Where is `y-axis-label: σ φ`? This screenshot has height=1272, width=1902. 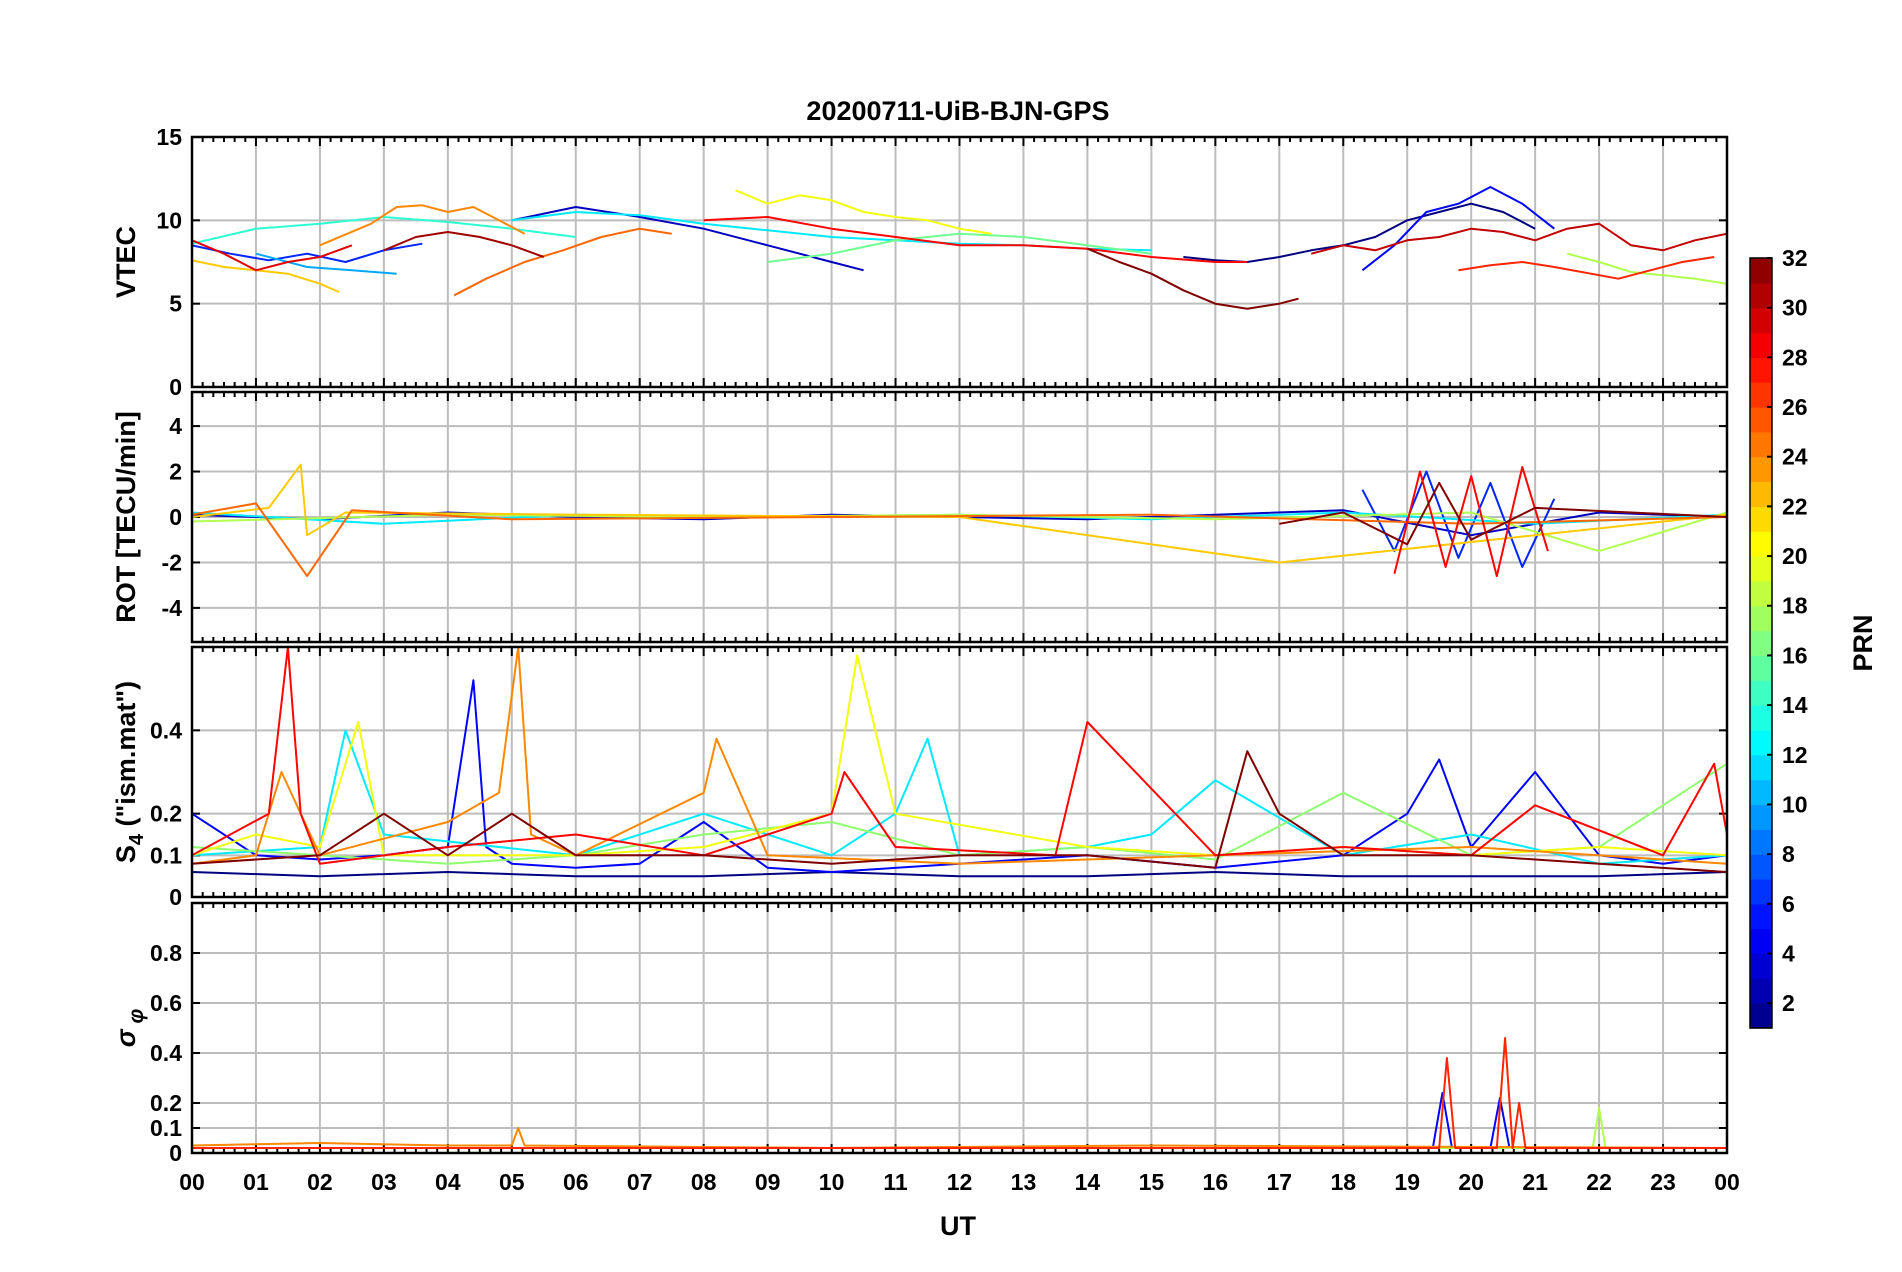 y-axis-label: σ φ is located at coordinates (129, 1028).